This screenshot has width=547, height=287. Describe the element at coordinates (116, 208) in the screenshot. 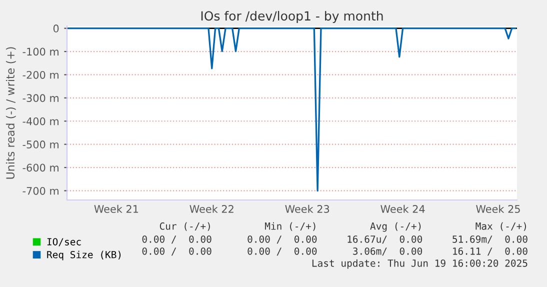

I see `x-tick-label: Week 21` at that location.